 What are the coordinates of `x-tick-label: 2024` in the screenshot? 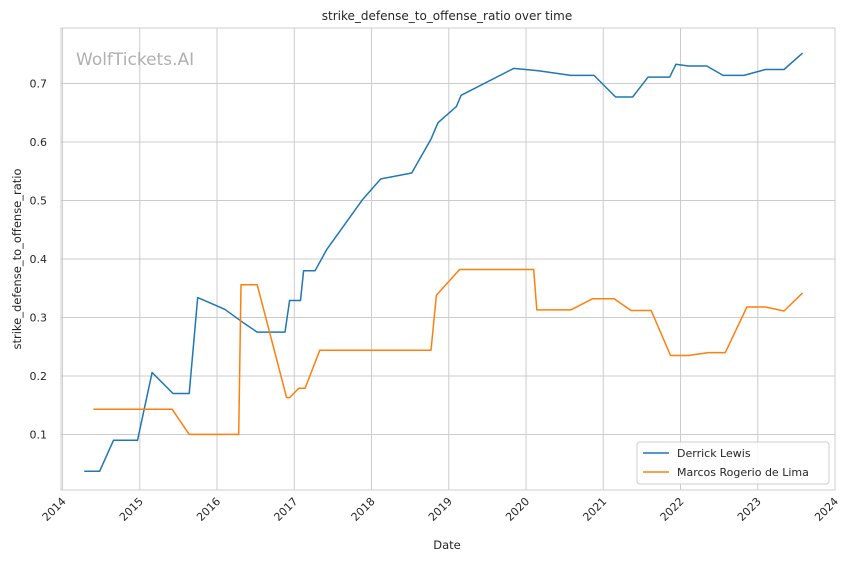 It's located at (826, 509).